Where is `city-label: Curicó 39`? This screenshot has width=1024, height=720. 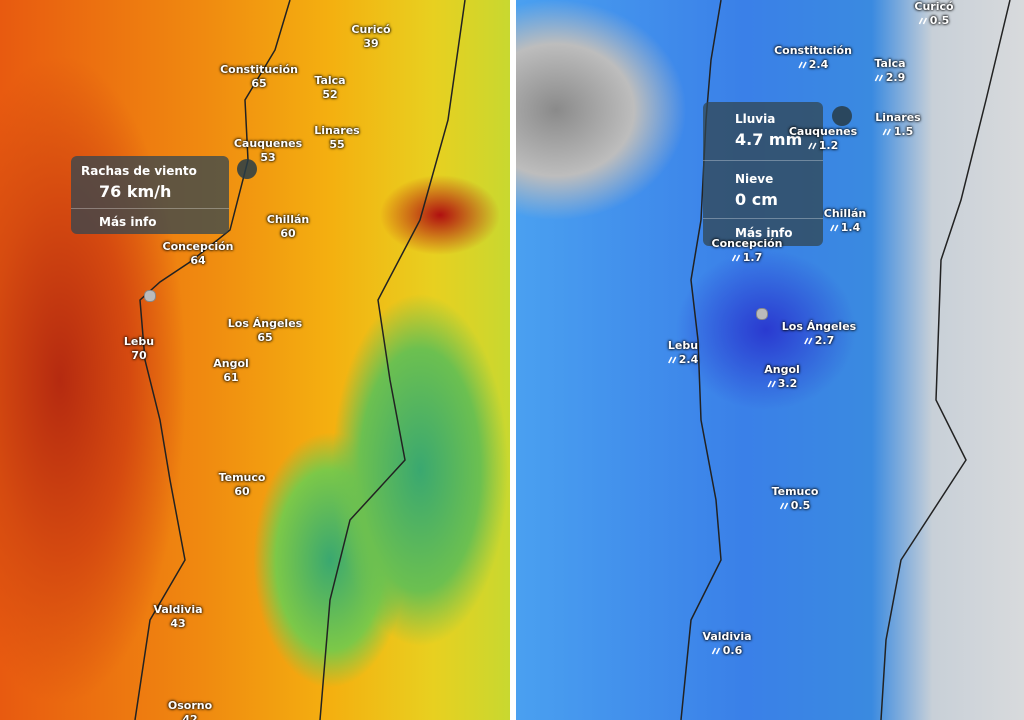 city-label: Curicó 39 is located at coordinates (370, 37).